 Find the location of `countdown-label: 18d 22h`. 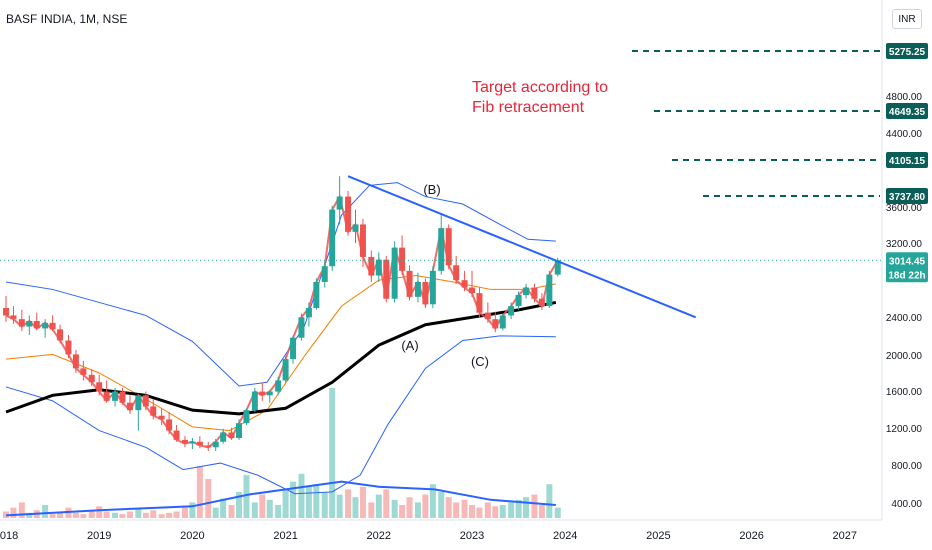

countdown-label: 18d 22h is located at coordinates (906, 275).